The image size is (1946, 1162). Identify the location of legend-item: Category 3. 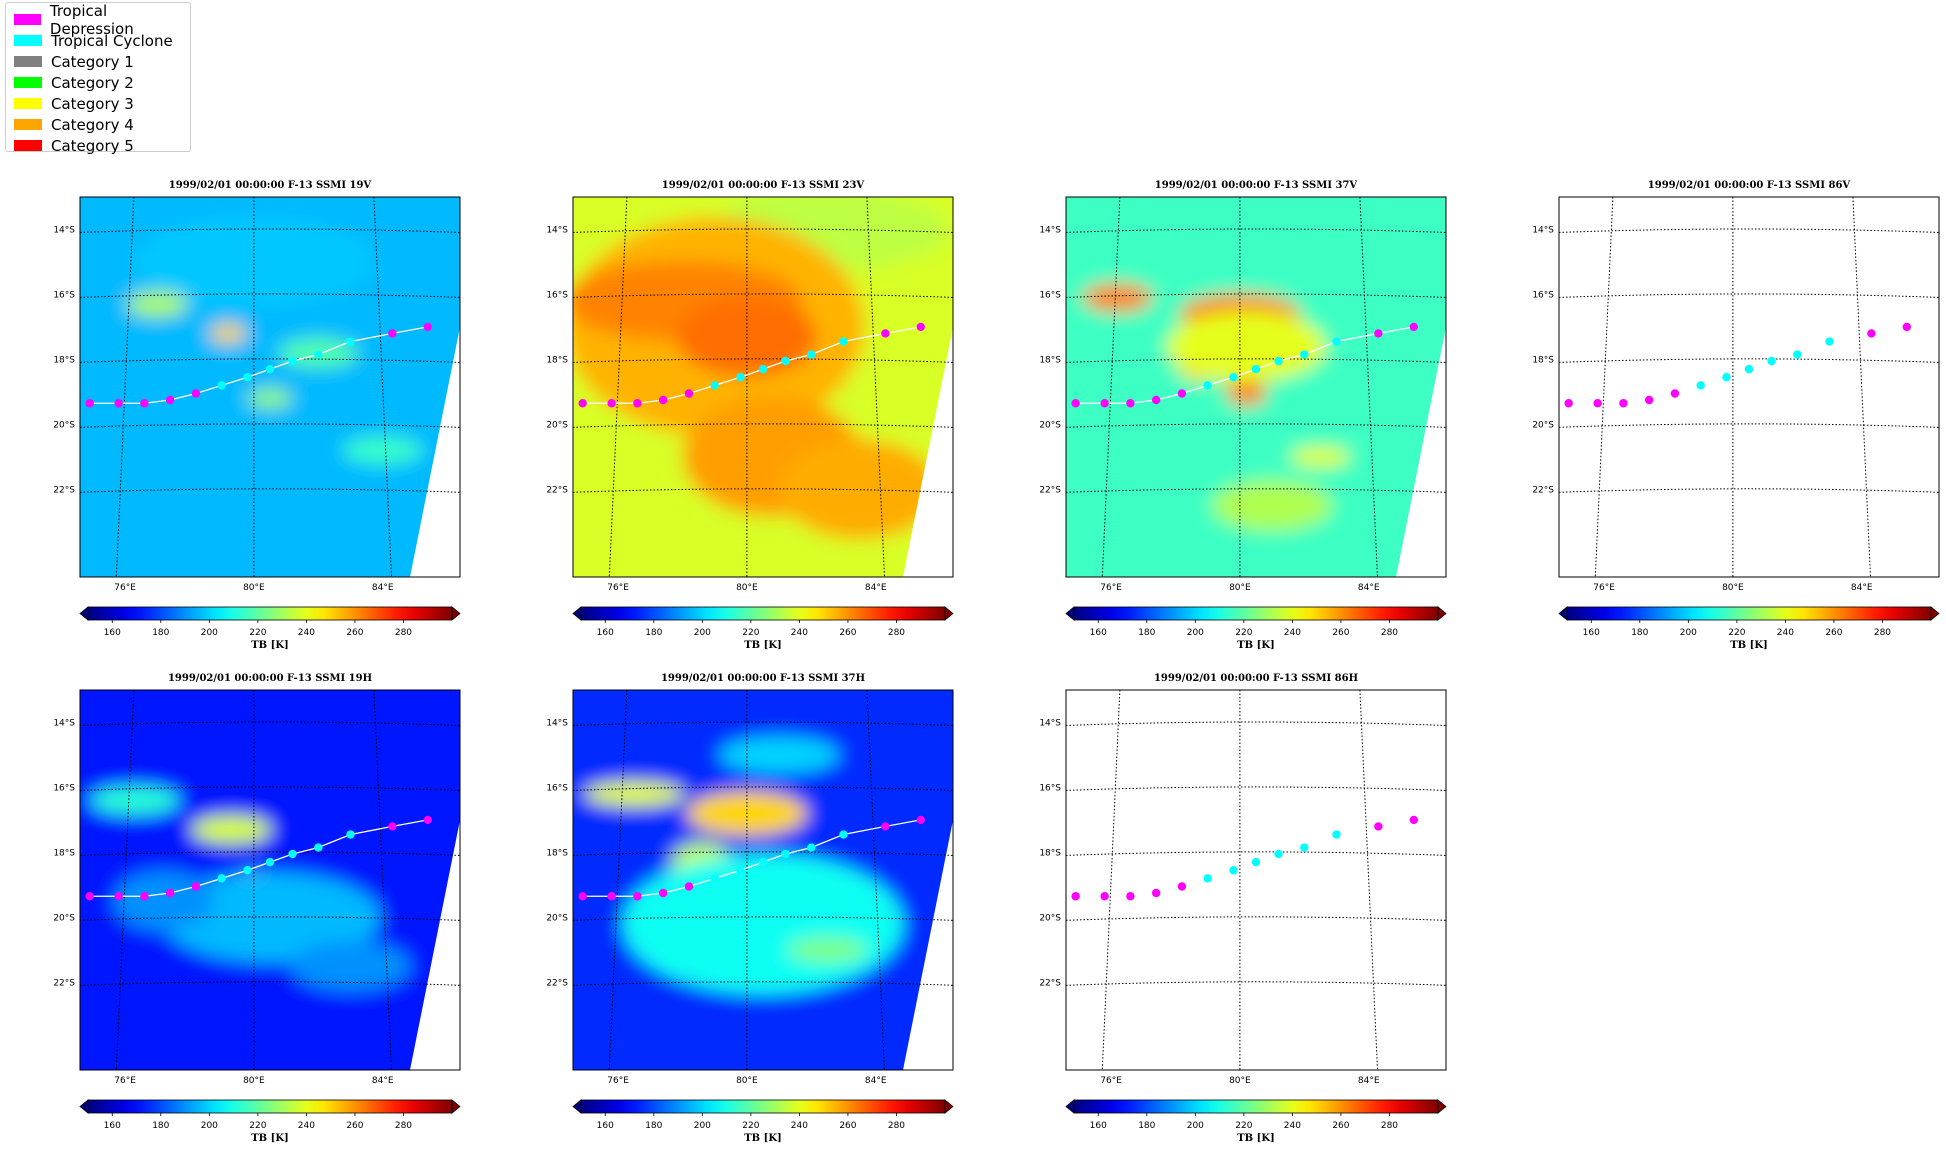
(74, 103).